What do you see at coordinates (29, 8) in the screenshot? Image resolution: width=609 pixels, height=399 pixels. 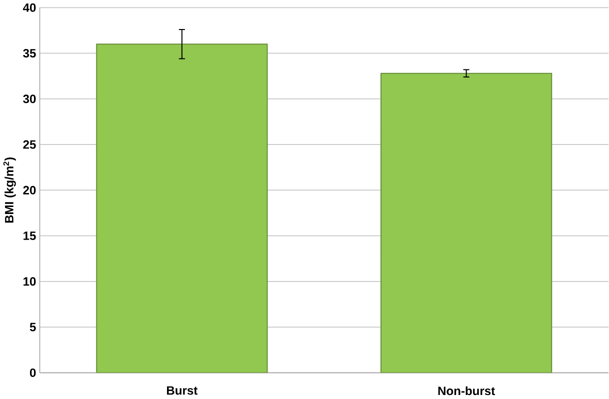 I see `y-tick-label: 40` at bounding box center [29, 8].